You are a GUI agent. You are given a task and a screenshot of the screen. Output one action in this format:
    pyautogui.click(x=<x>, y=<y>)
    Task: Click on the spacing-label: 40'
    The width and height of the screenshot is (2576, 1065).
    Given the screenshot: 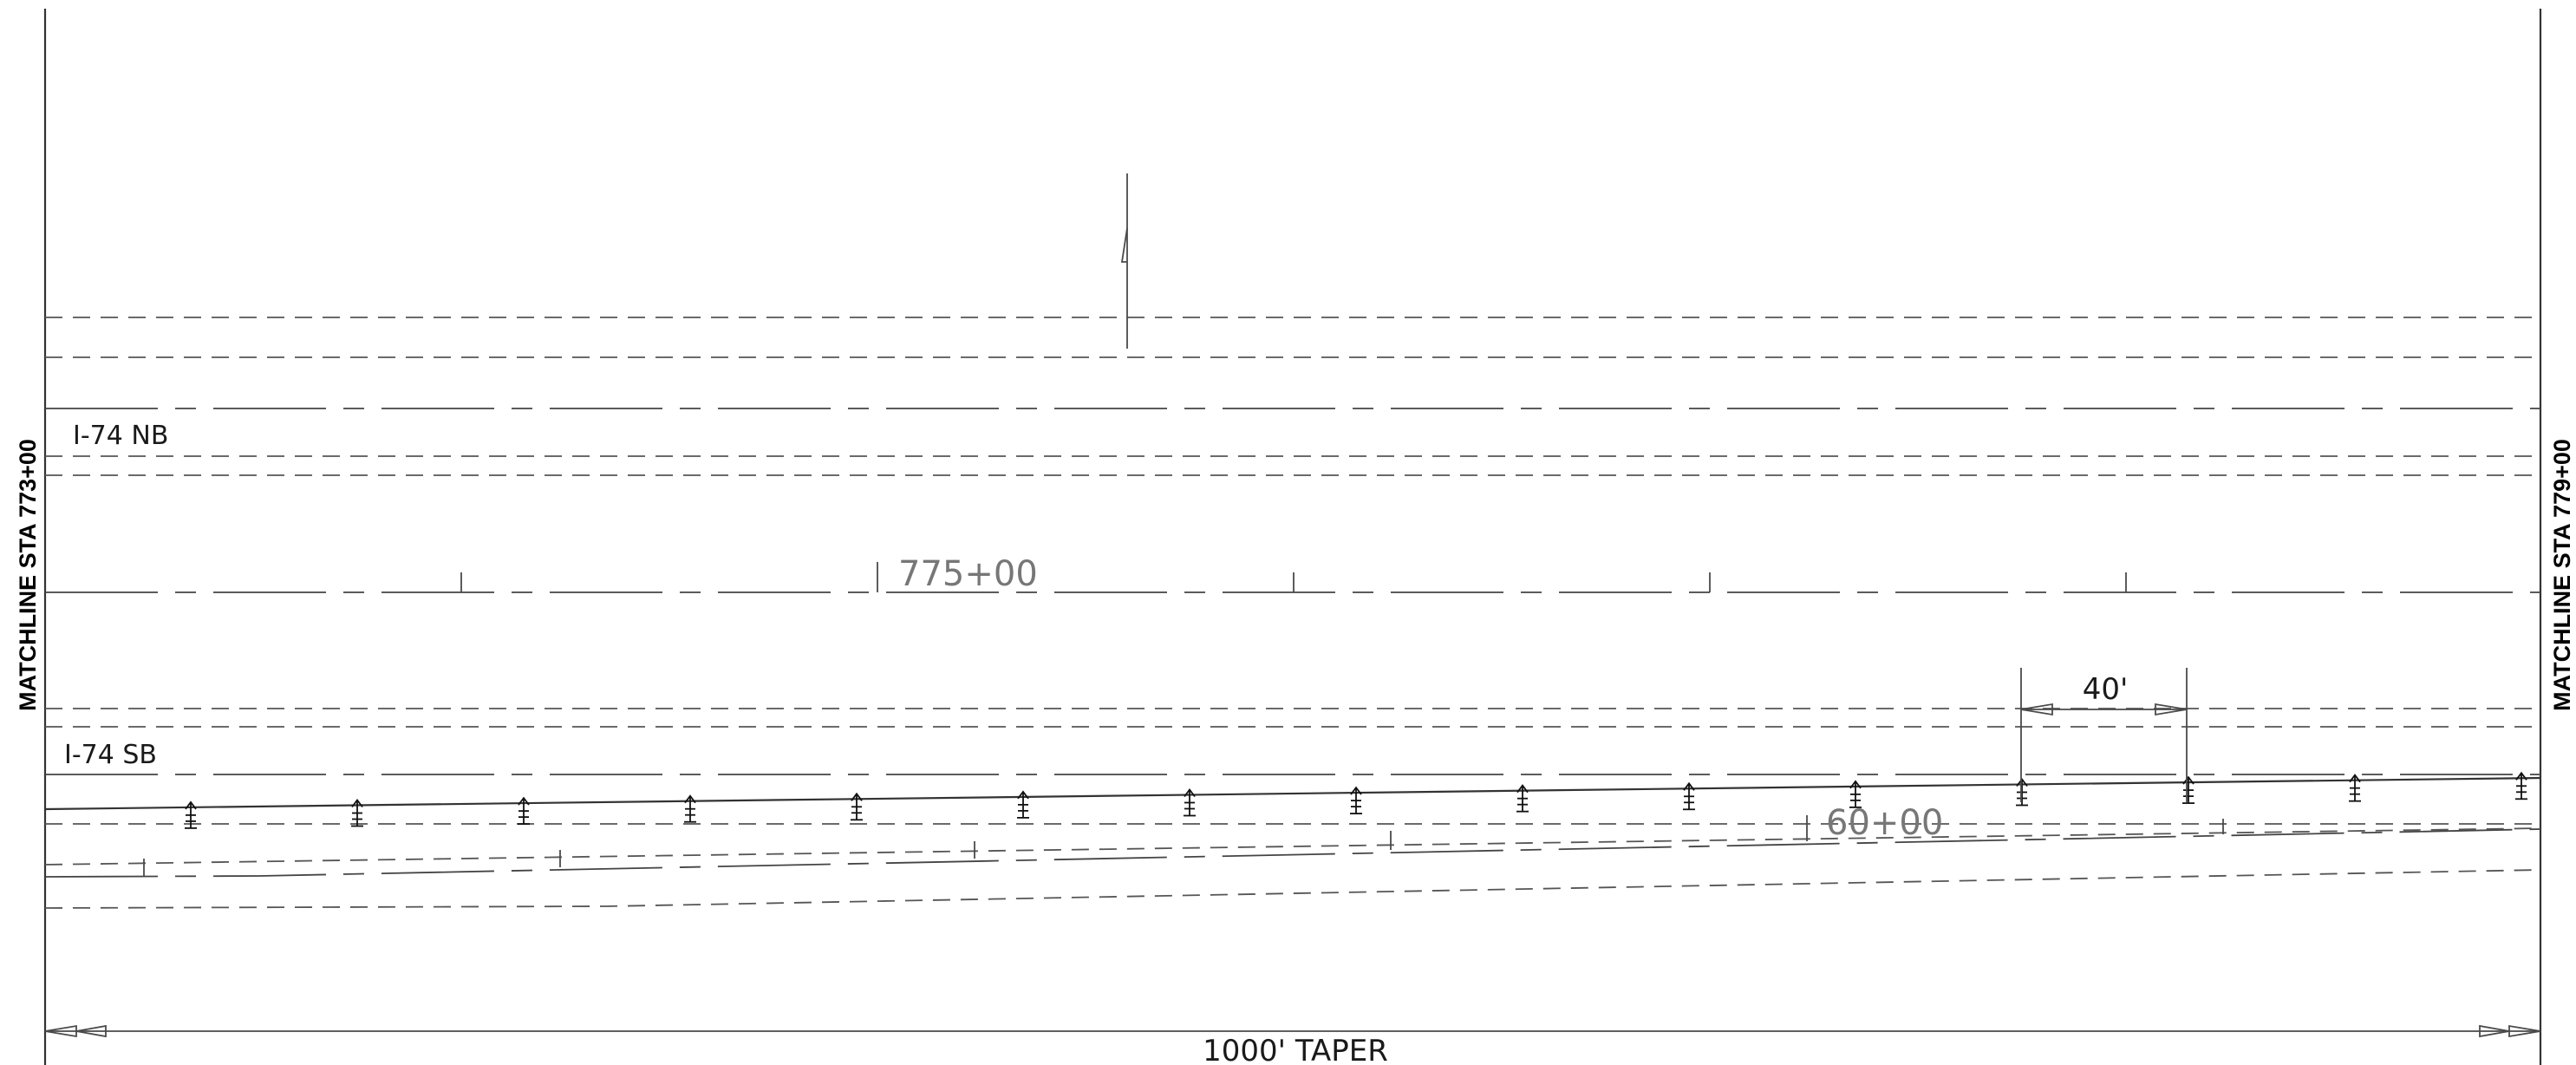 What is the action you would take?
    pyautogui.click(x=2106, y=689)
    